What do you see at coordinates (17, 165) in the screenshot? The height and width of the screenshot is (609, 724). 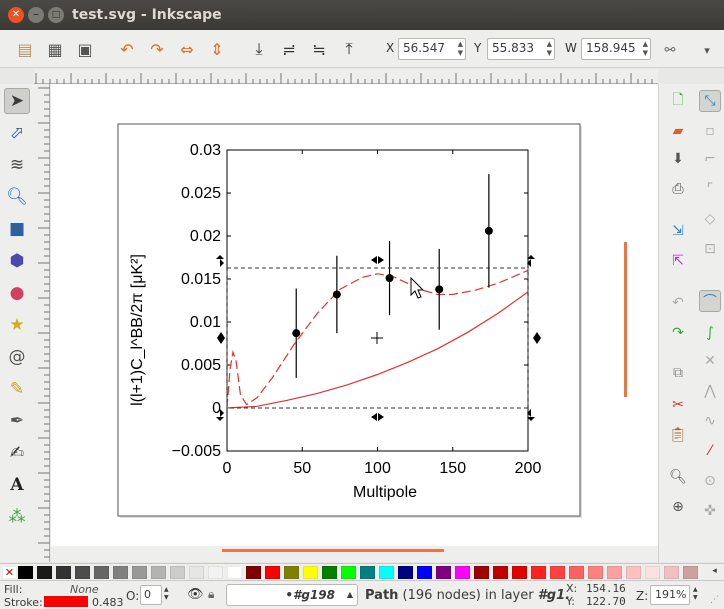 I see `tweak-tool-icon: ≋` at bounding box center [17, 165].